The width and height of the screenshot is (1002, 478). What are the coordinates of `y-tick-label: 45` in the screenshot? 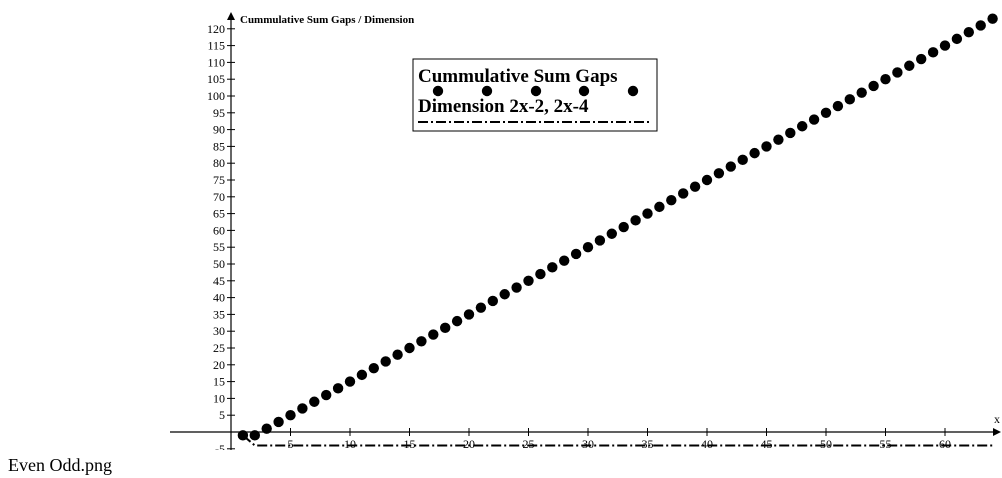 It's located at (219, 281).